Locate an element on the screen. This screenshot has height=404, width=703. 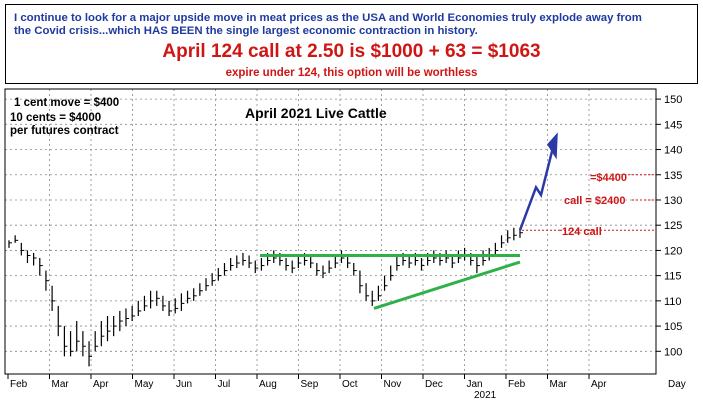
note-line-2: 10 cents = $4000 is located at coordinates (55, 118).